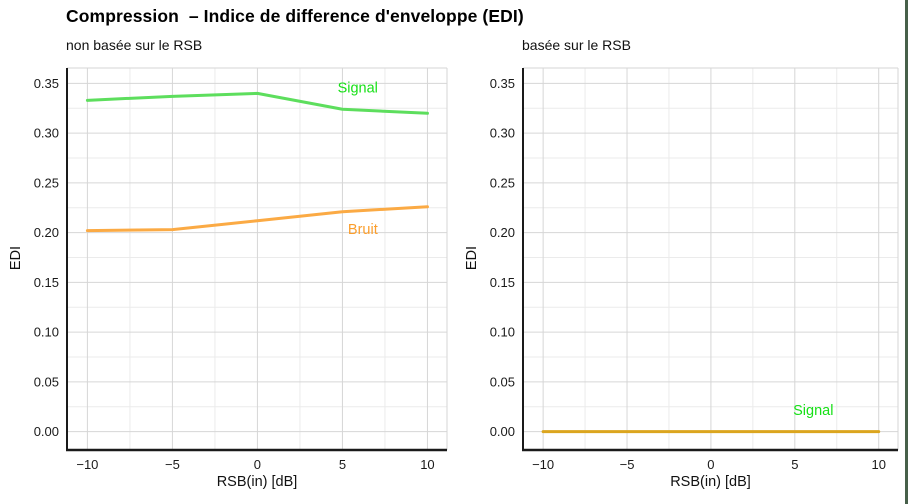  I want to click on left-x-axis-label: RSB(in) [dB], so click(257, 482).